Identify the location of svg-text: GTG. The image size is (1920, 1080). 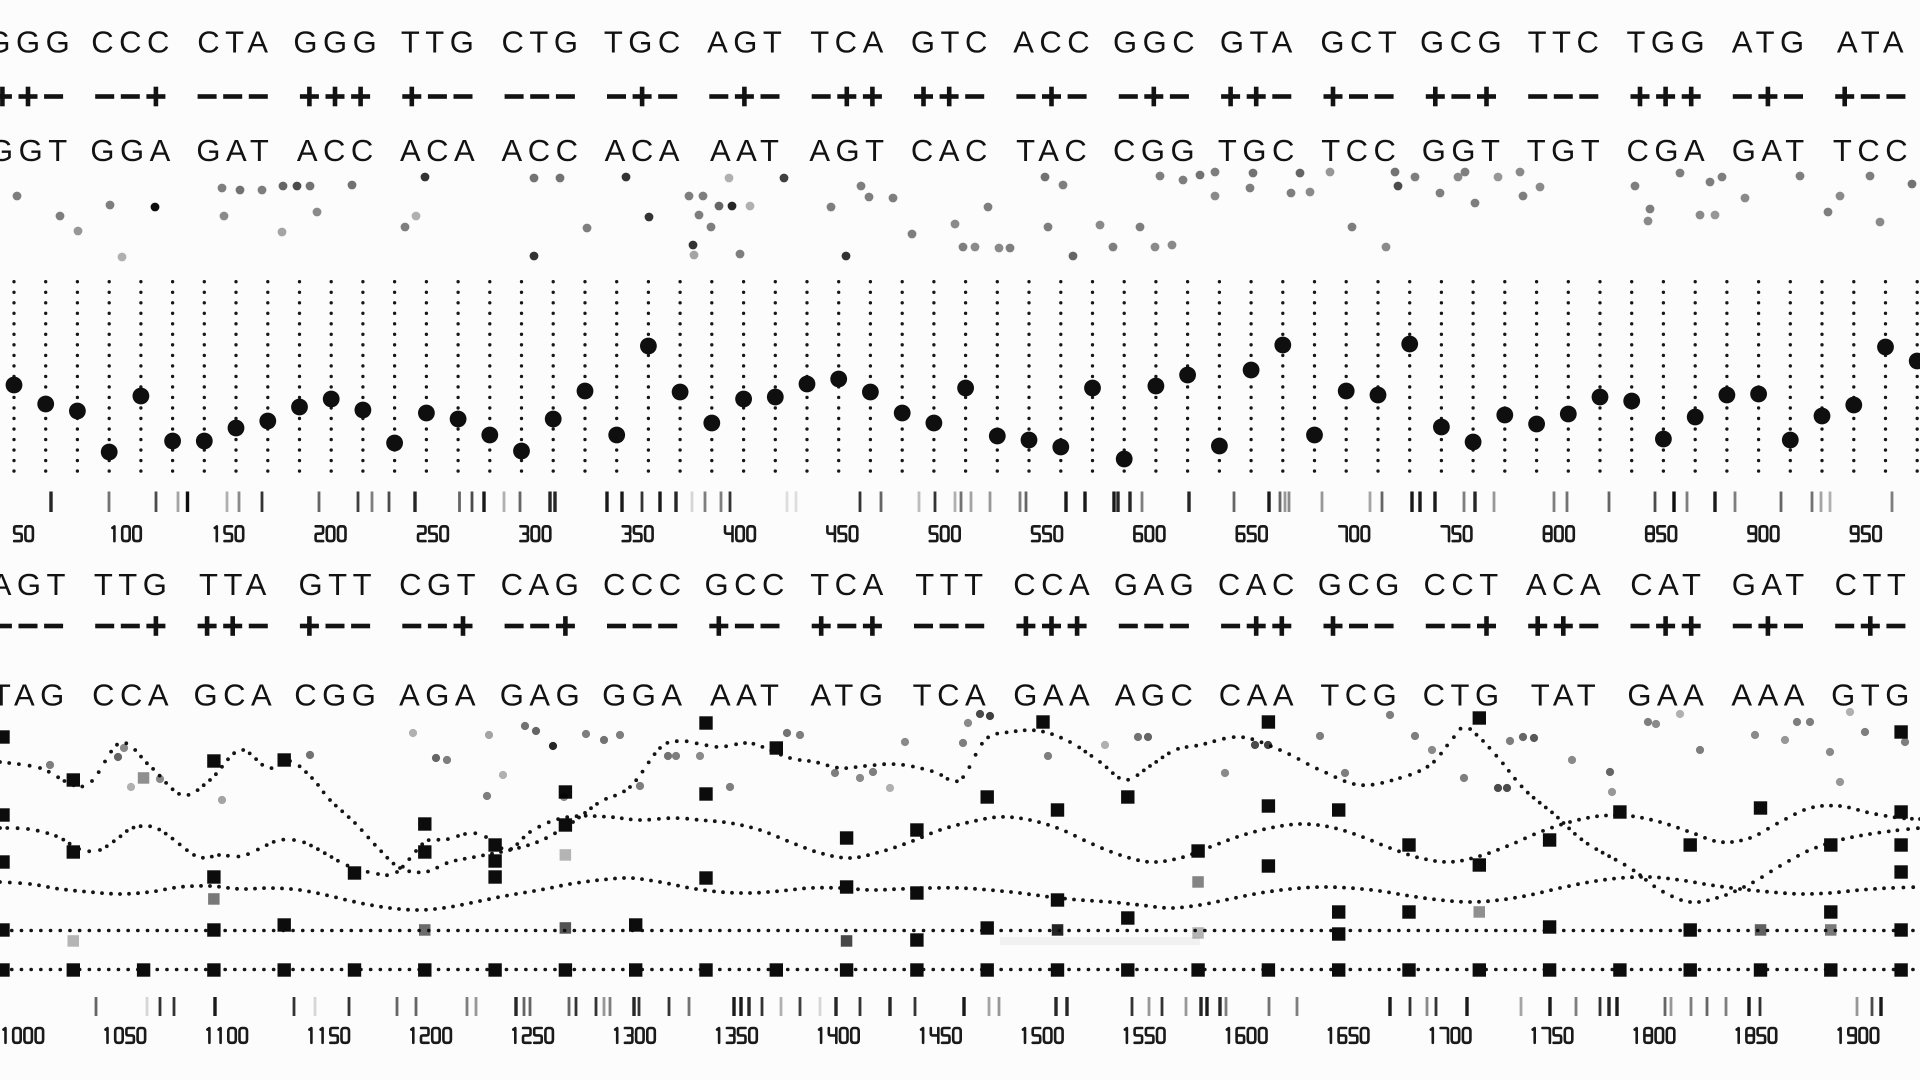
(1873, 695).